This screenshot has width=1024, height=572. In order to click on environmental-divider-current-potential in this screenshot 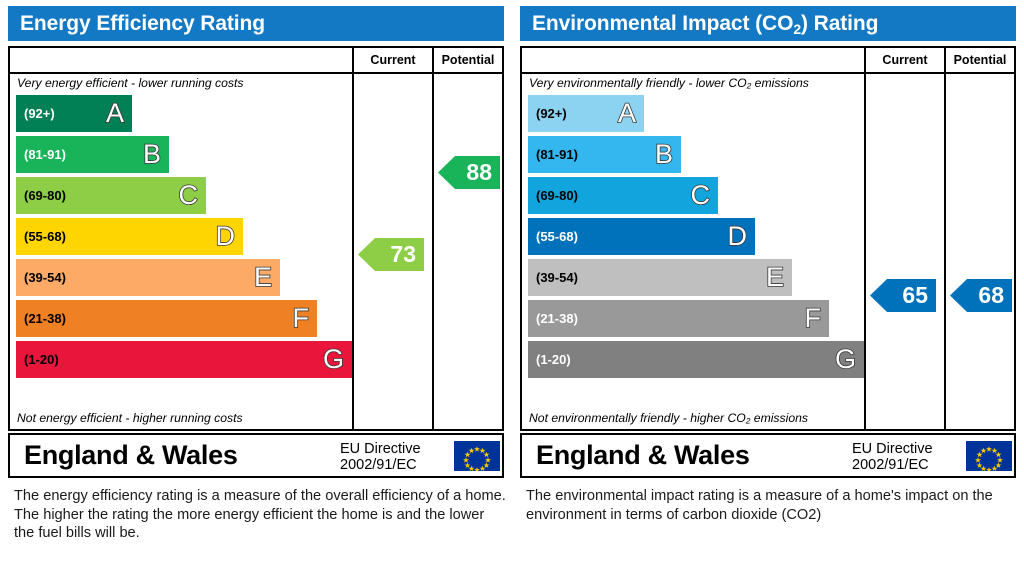, I will do `click(945, 239)`.